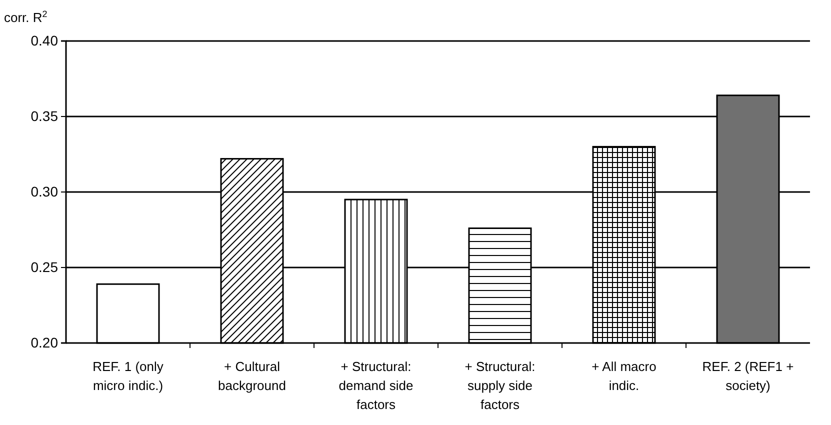 The image size is (831, 425). I want to click on y-tick-label: 0.40, so click(44, 40).